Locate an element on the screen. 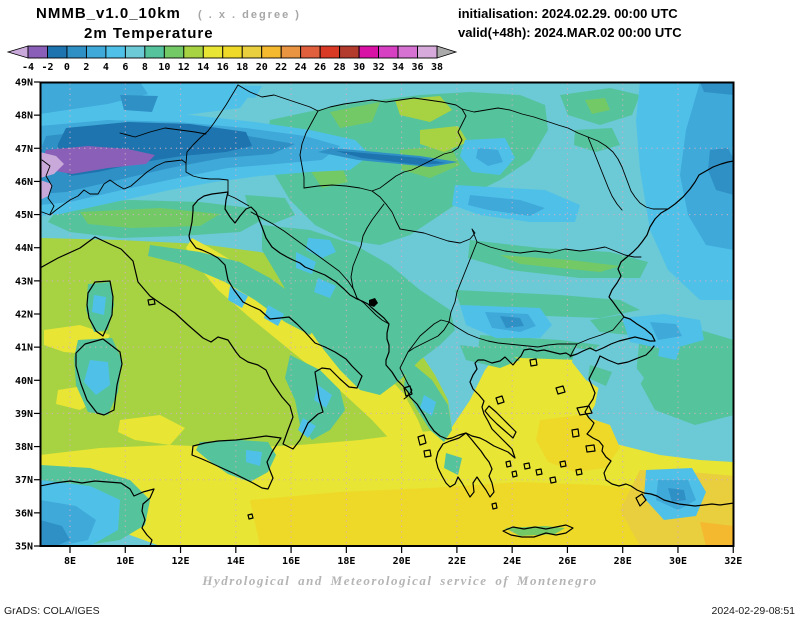 Image resolution: width=800 pixels, height=618 pixels. svg-text: 6 is located at coordinates (125, 67).